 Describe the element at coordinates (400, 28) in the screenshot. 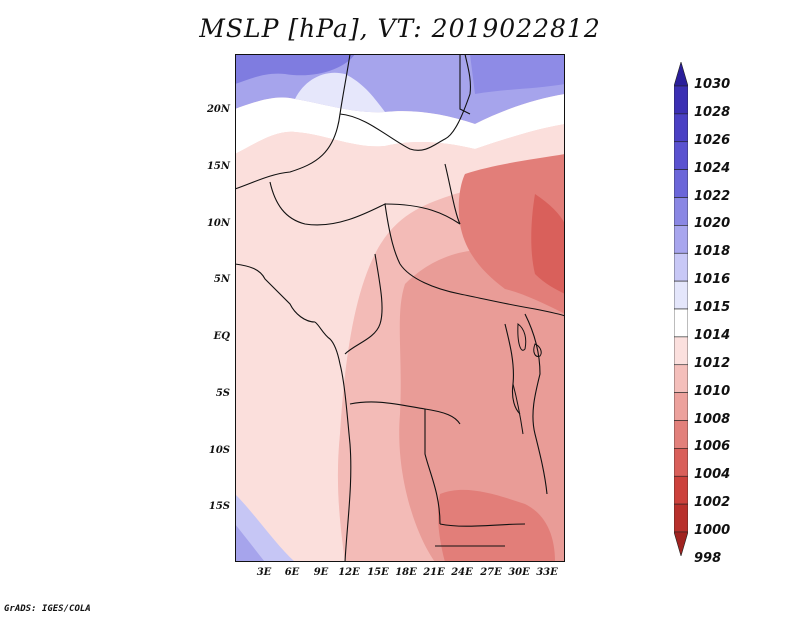

I see `map-title: MSLP [hPa], VT: 2019022812` at that location.